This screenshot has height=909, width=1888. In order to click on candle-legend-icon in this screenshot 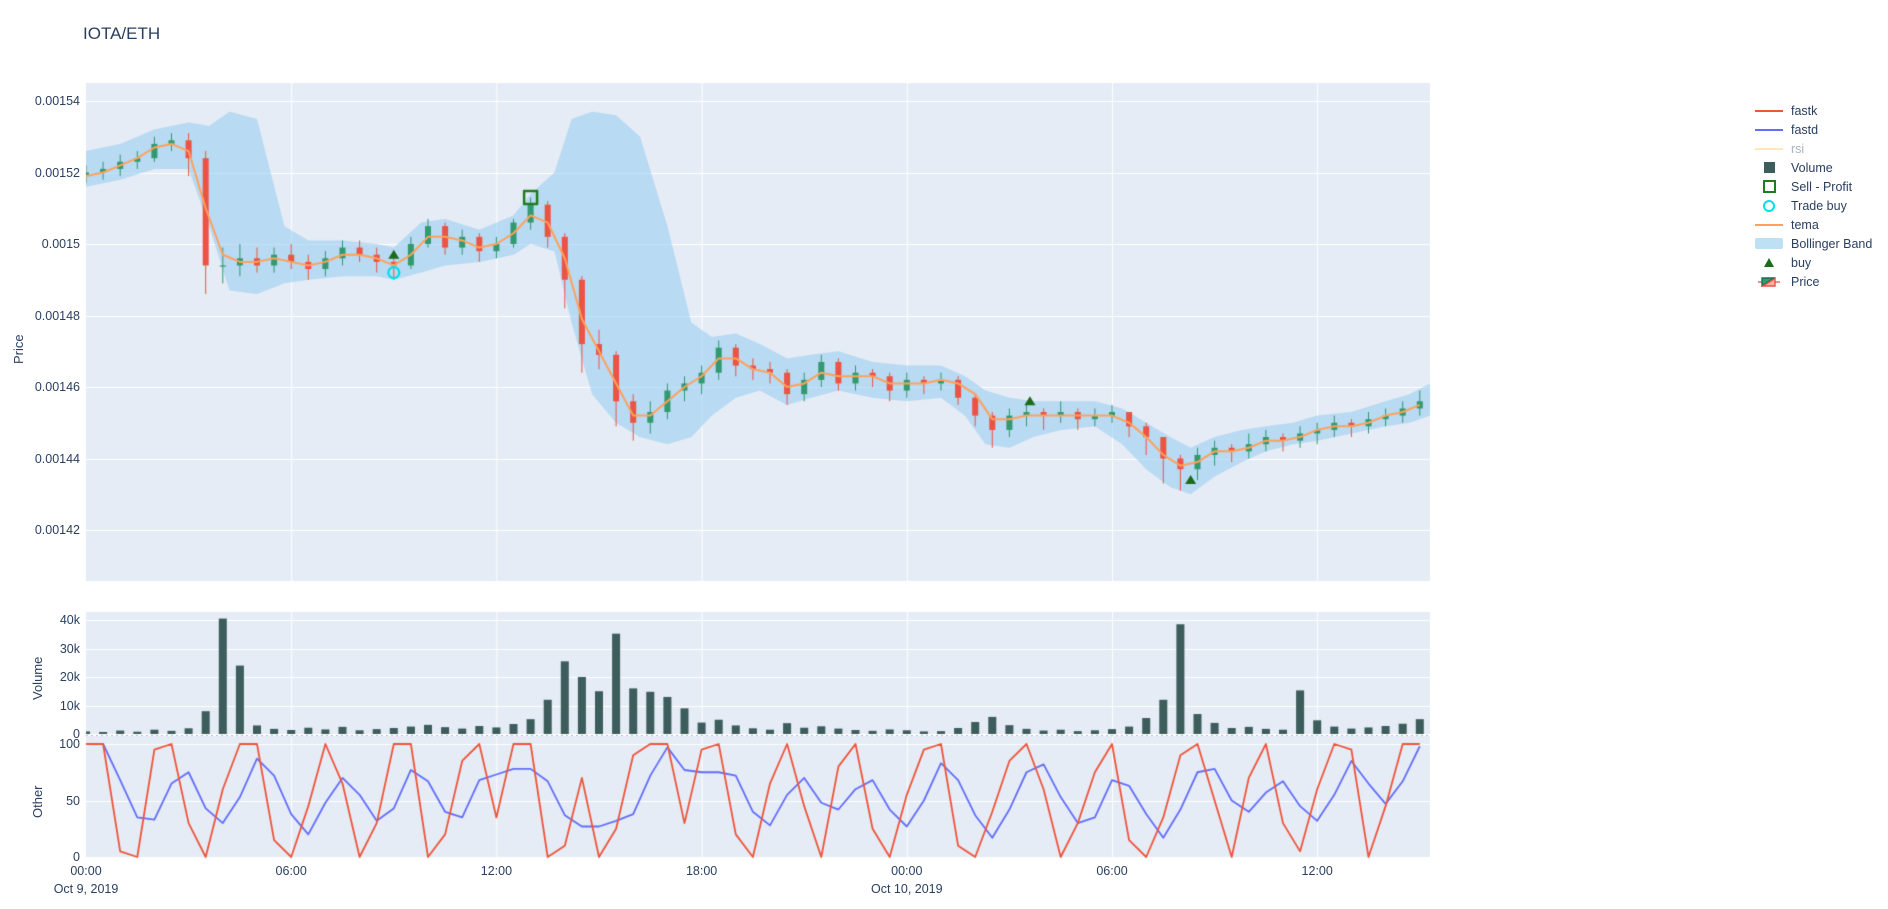, I will do `click(1769, 282)`.